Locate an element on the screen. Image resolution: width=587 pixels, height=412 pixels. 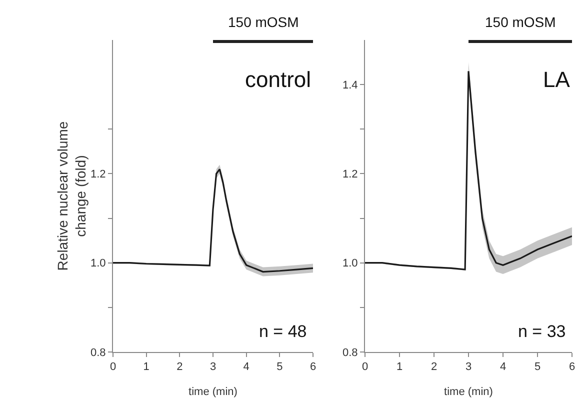
y-tick-label: 1.4 is located at coordinates (350, 85).